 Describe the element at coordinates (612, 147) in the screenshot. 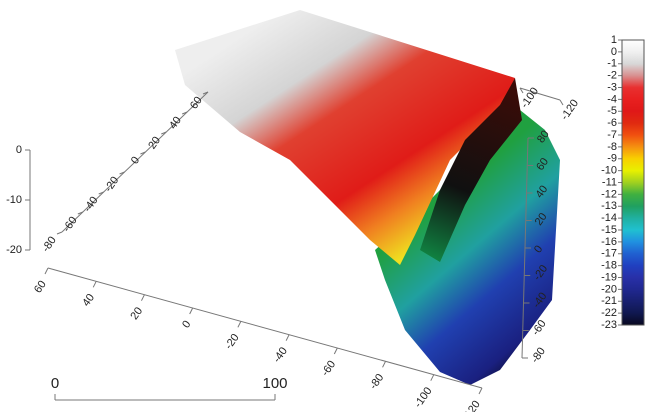

I see `colorbar-label: -8` at that location.